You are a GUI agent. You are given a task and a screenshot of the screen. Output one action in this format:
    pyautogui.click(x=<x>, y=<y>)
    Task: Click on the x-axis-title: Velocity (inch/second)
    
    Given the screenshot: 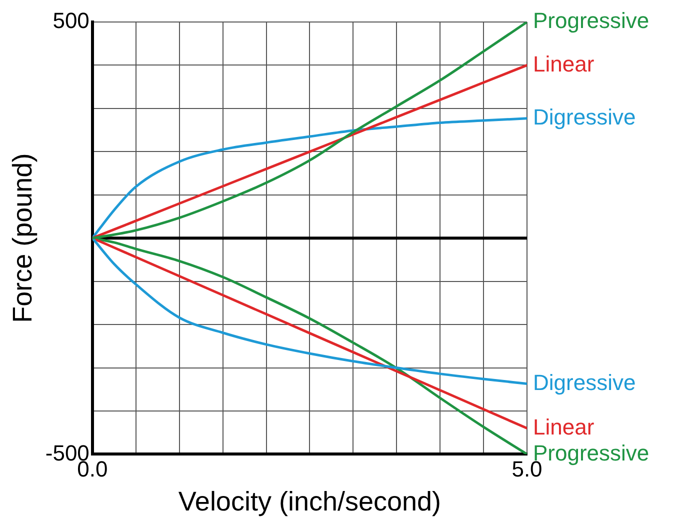 What is the action you would take?
    pyautogui.click(x=310, y=501)
    